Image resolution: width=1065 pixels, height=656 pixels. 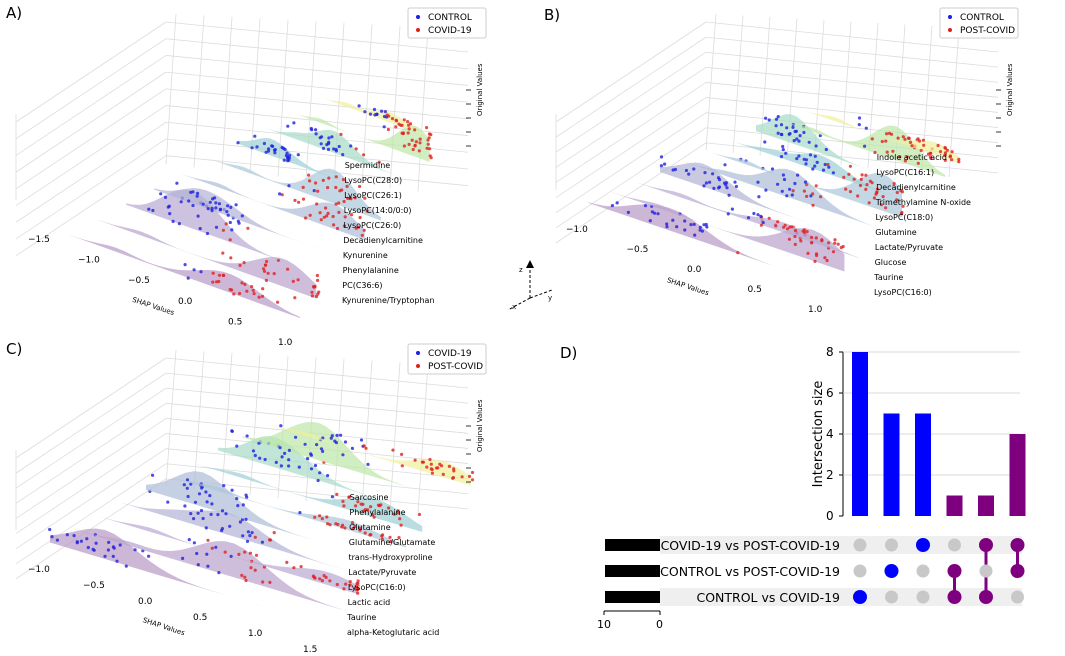 I want to click on feature-label: LysoPC(C18:0), so click(x=905, y=217).